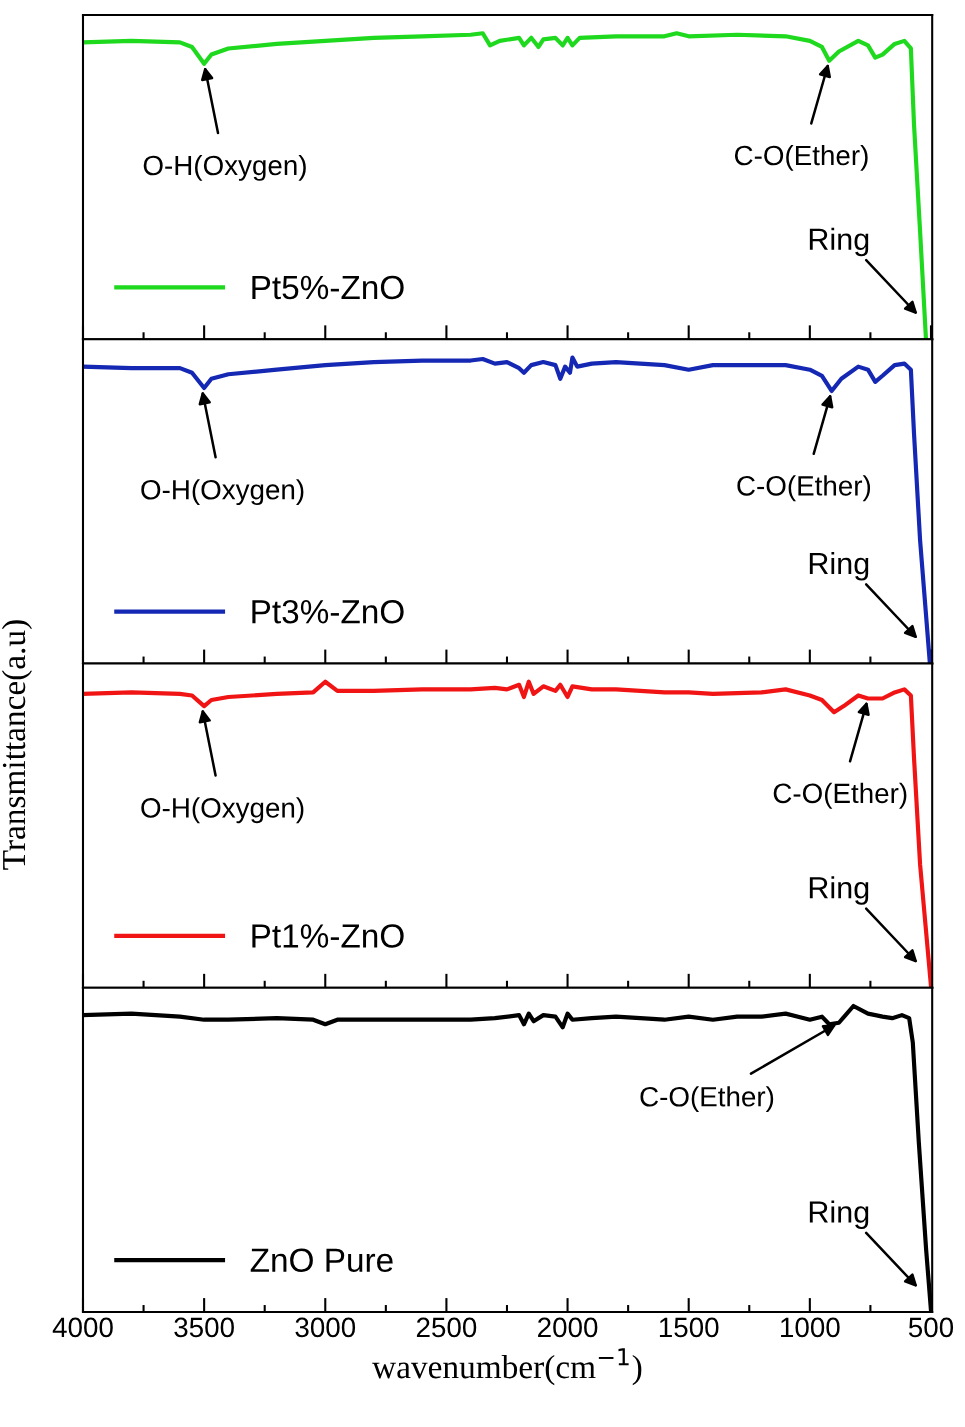  What do you see at coordinates (931, 1327) in the screenshot?
I see `x-tick-label: 500` at bounding box center [931, 1327].